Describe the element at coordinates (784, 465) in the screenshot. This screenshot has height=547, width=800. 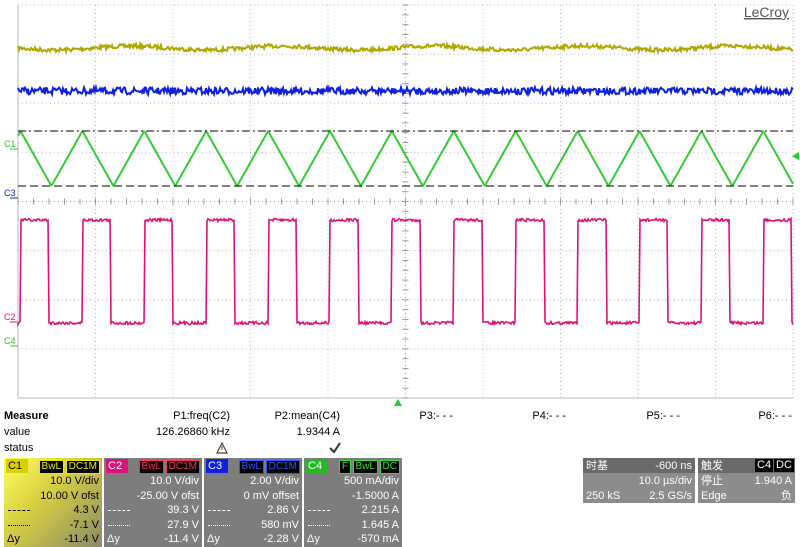
I see `trigger-coupling: DC` at that location.